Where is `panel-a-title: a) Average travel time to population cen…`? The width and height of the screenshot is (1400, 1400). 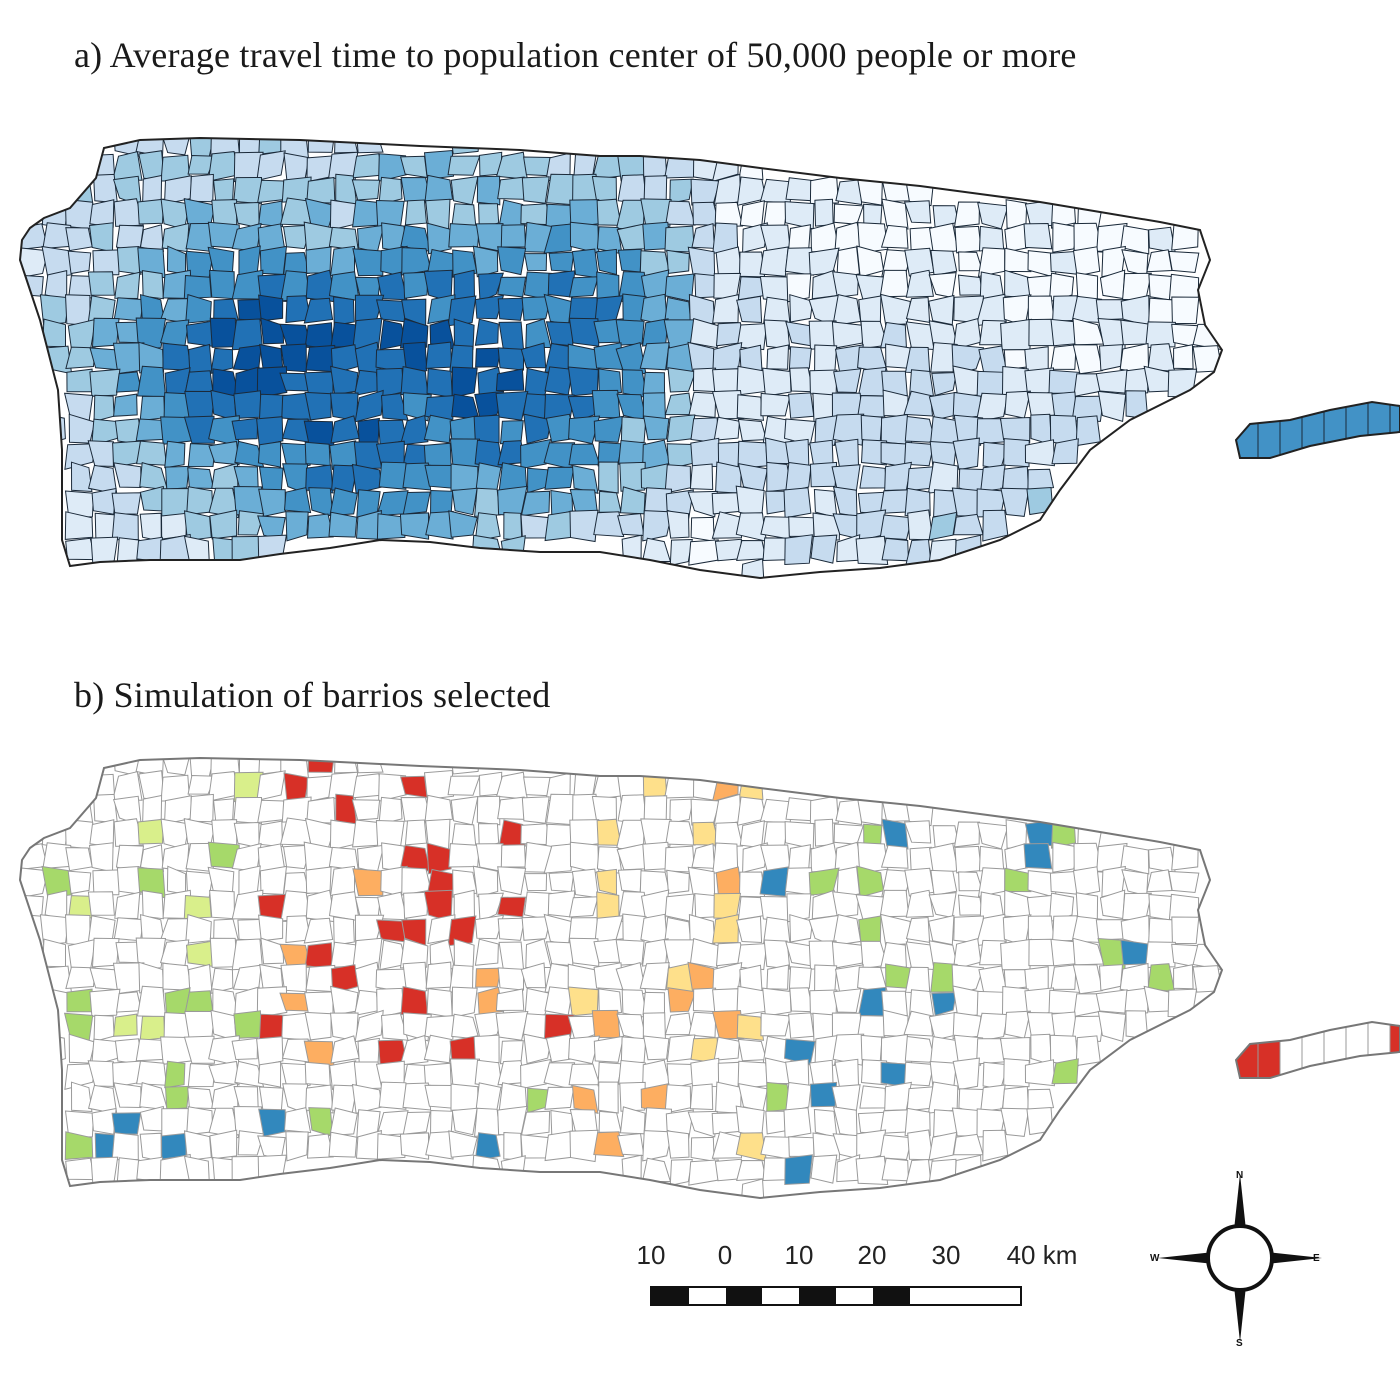
panel-a-title: a) Average travel time to population cen… is located at coordinates (575, 55).